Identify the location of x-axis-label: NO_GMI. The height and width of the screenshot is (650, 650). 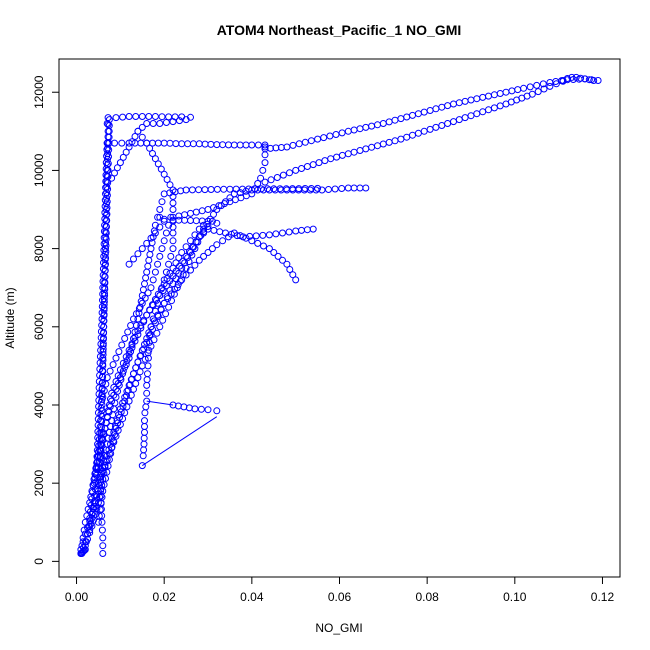
(338, 628).